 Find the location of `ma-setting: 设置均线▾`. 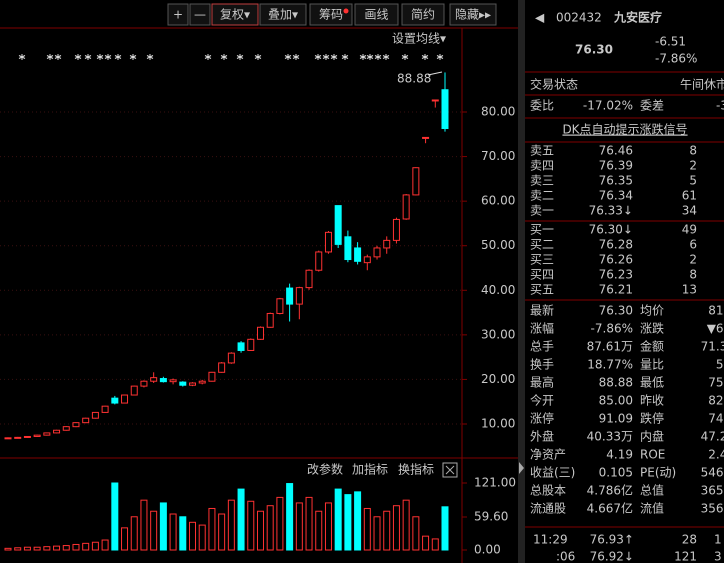

ma-setting: 设置均线▾ is located at coordinates (419, 39).